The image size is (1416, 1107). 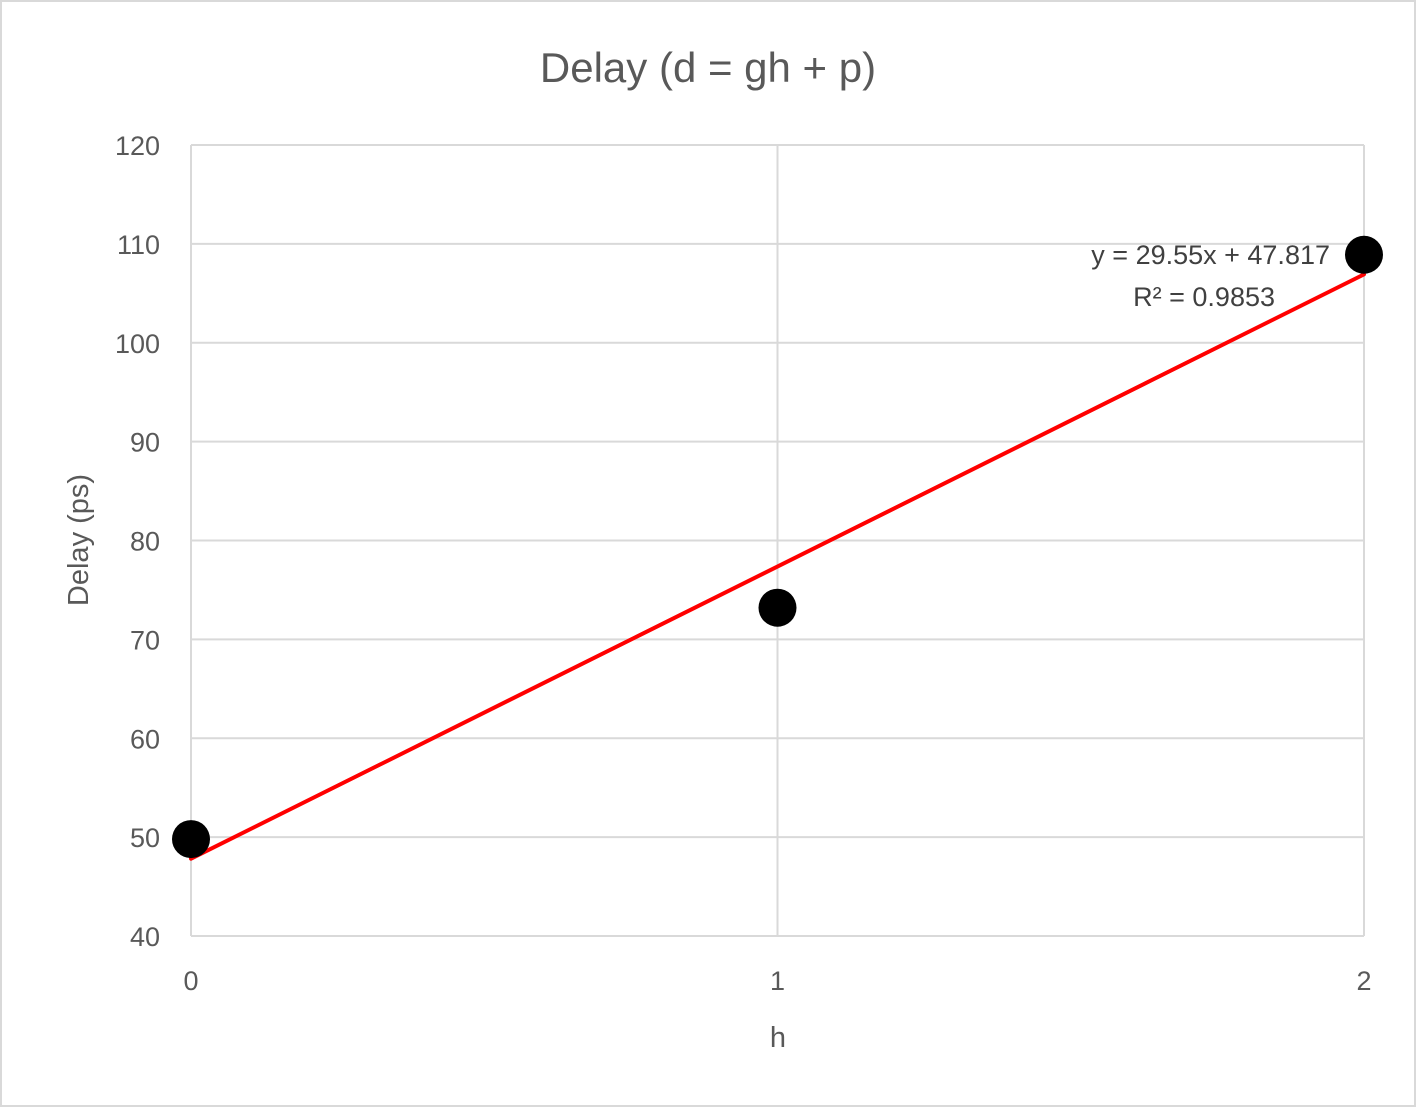 I want to click on x-tick-labels: 0 1 2, so click(x=777, y=981).